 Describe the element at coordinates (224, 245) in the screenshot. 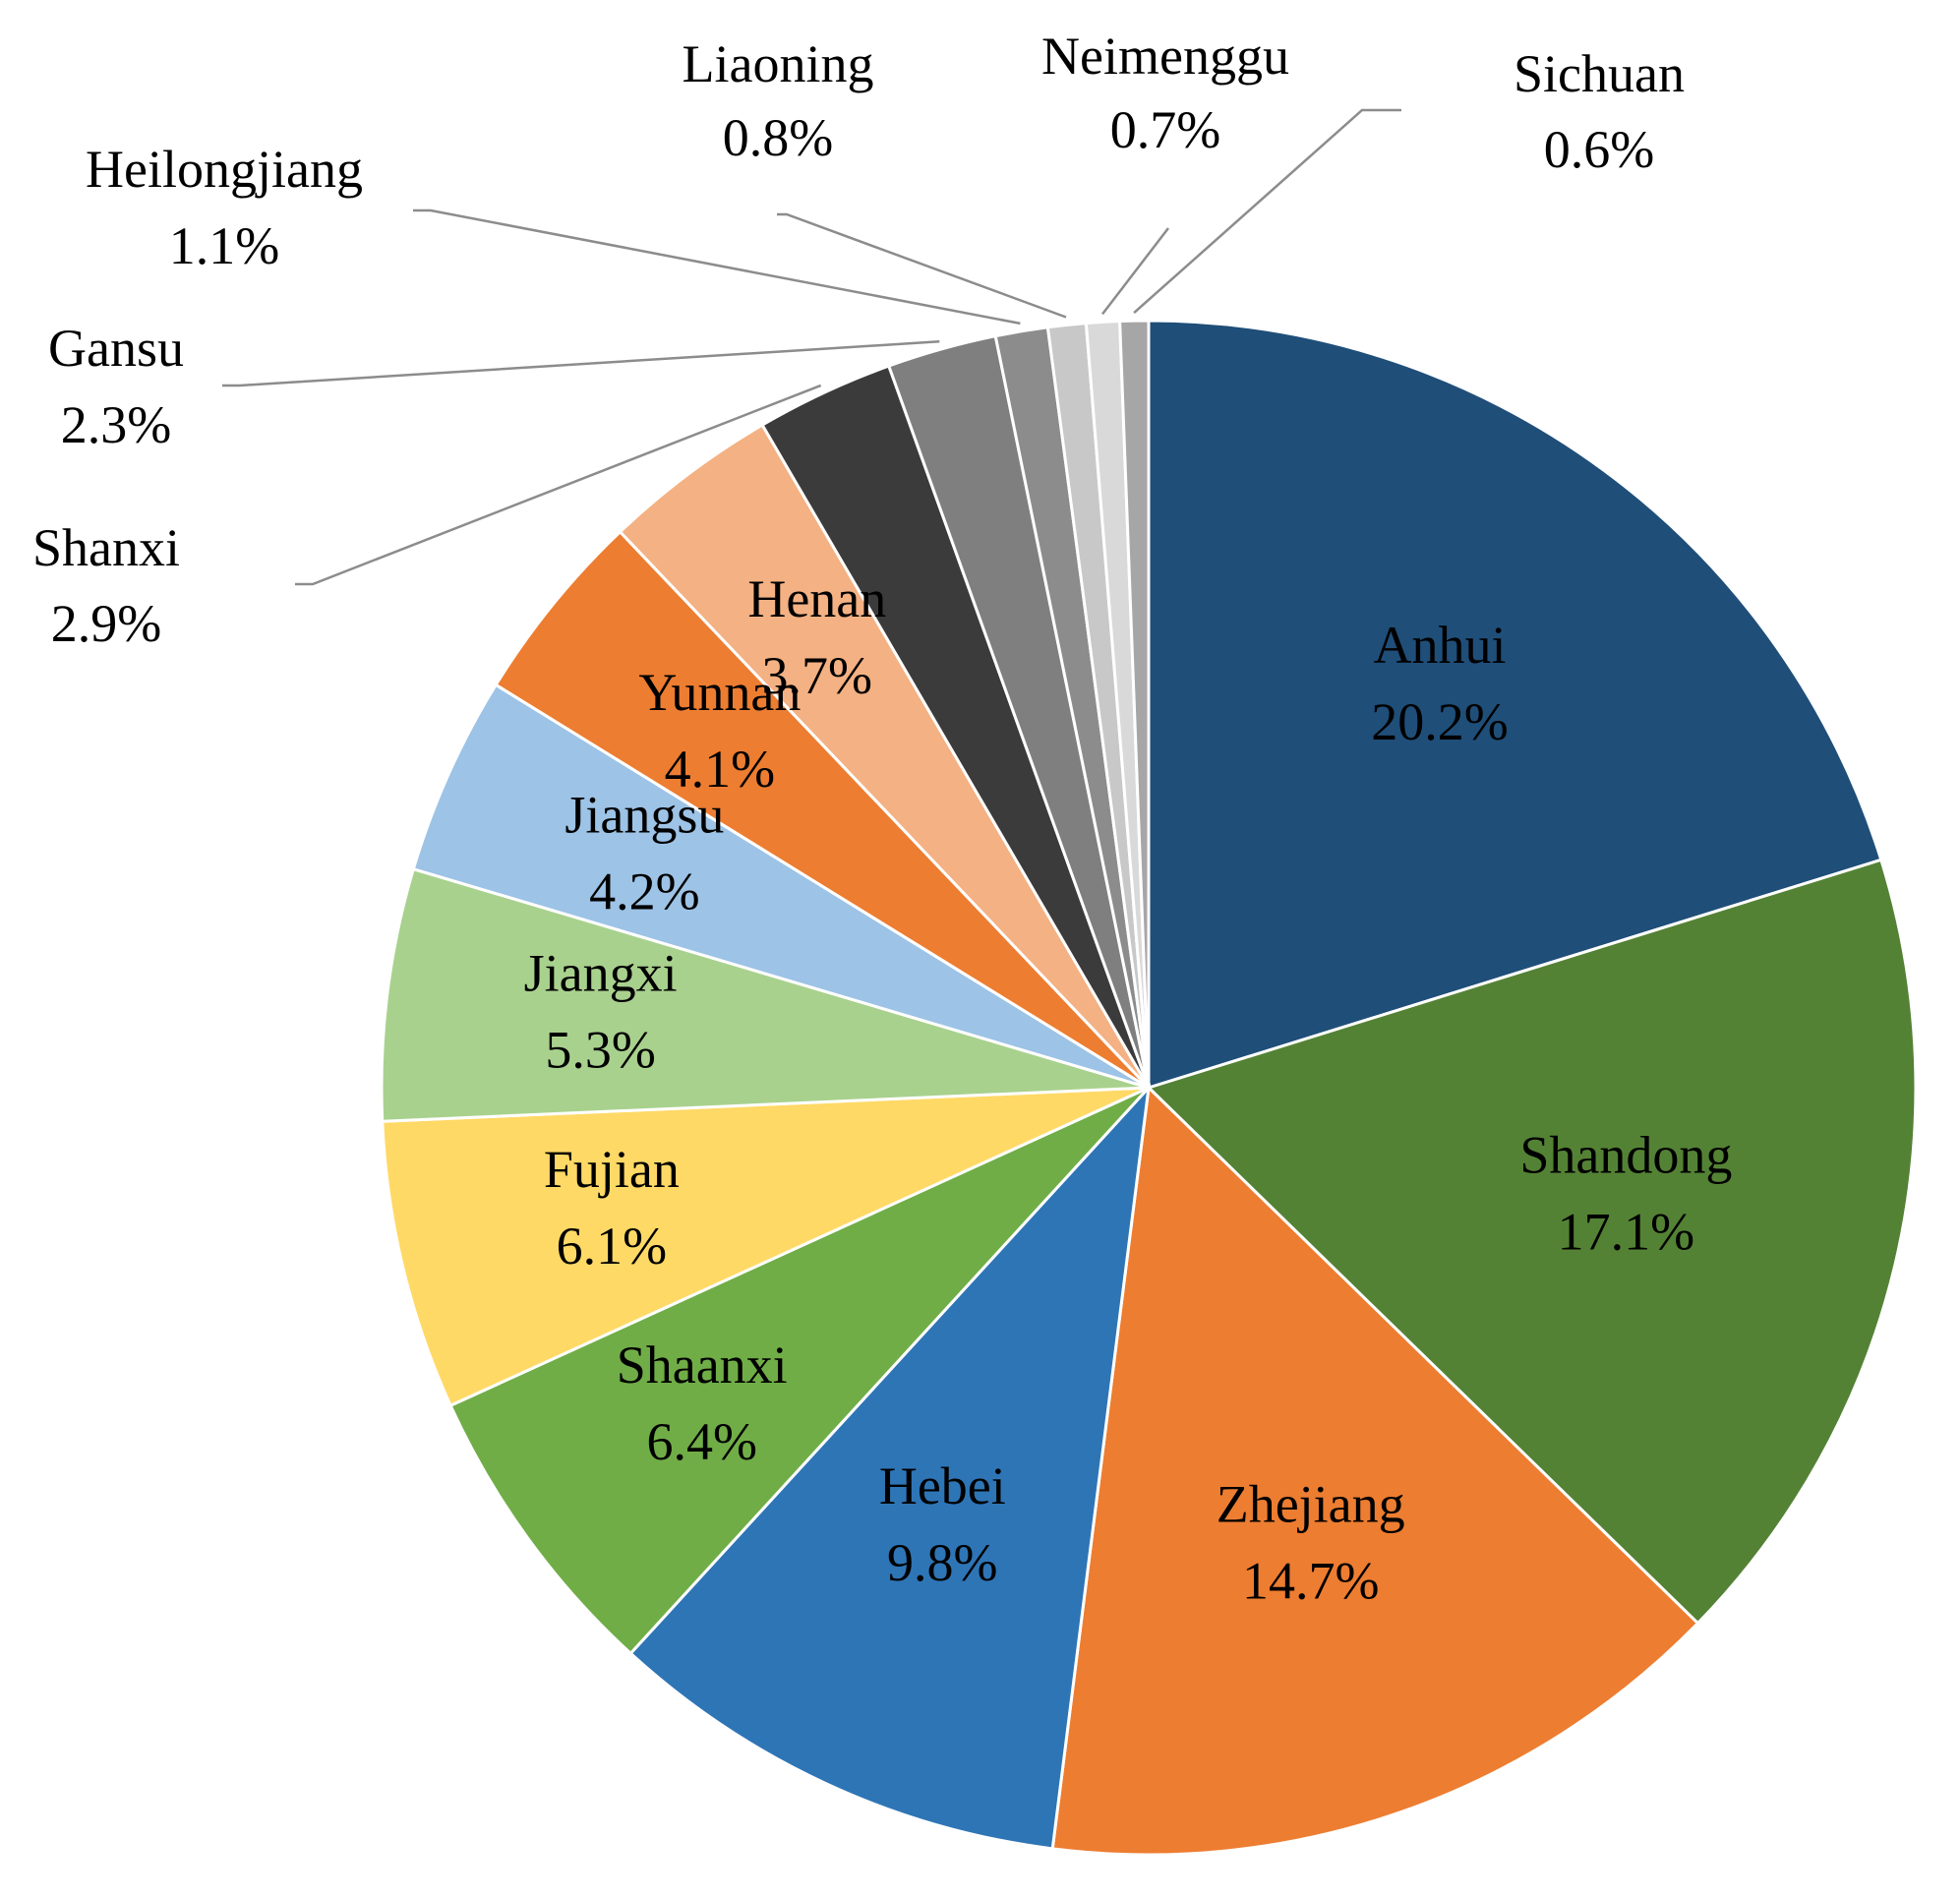

I see `label-percent-heilongjiang: 1.1%` at that location.